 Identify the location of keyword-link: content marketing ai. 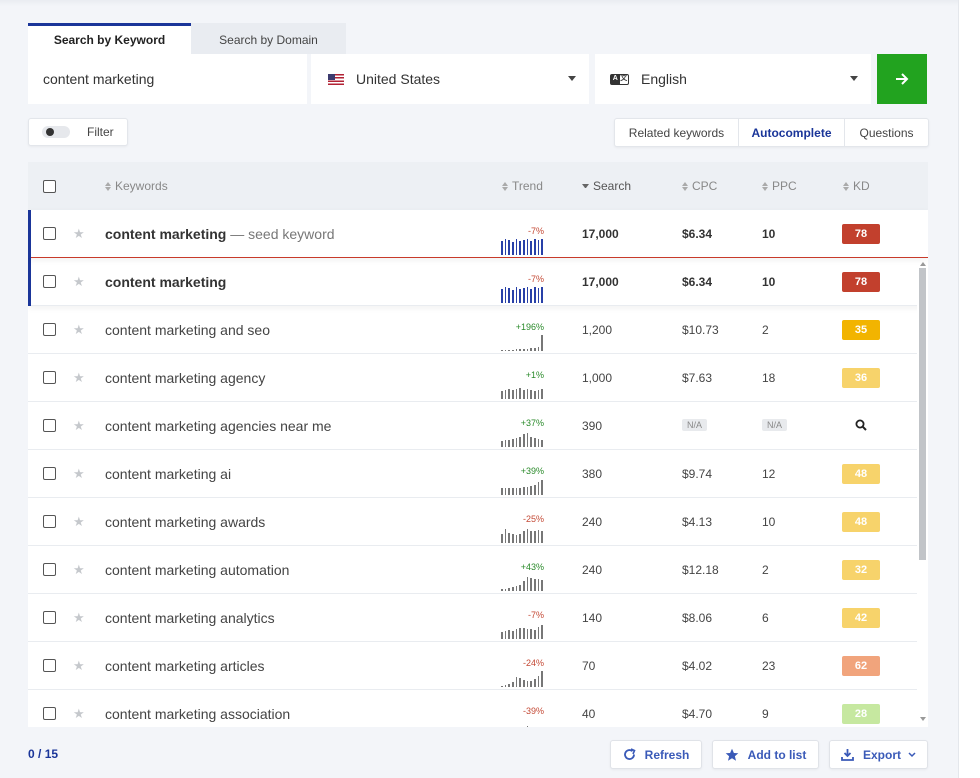
(168, 474).